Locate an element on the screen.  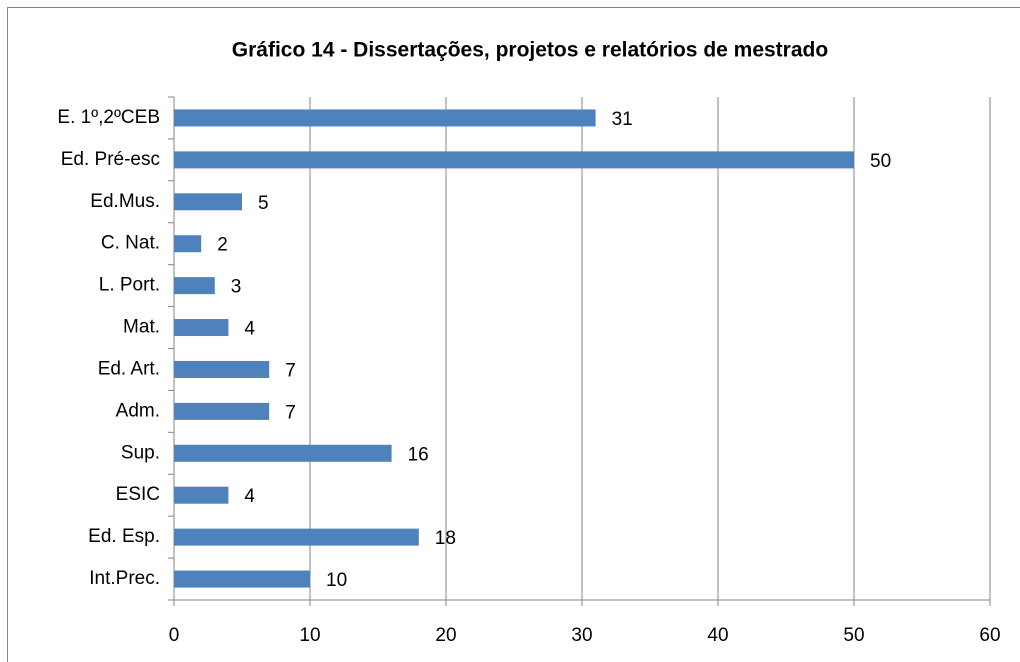
data-label: 31 is located at coordinates (622, 119).